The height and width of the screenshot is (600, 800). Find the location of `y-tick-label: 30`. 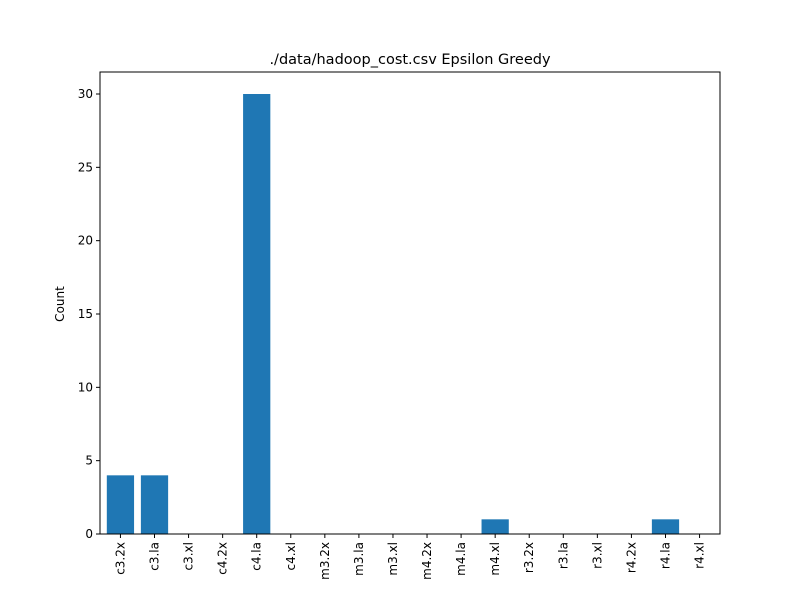

y-tick-label: 30 is located at coordinates (85, 94).